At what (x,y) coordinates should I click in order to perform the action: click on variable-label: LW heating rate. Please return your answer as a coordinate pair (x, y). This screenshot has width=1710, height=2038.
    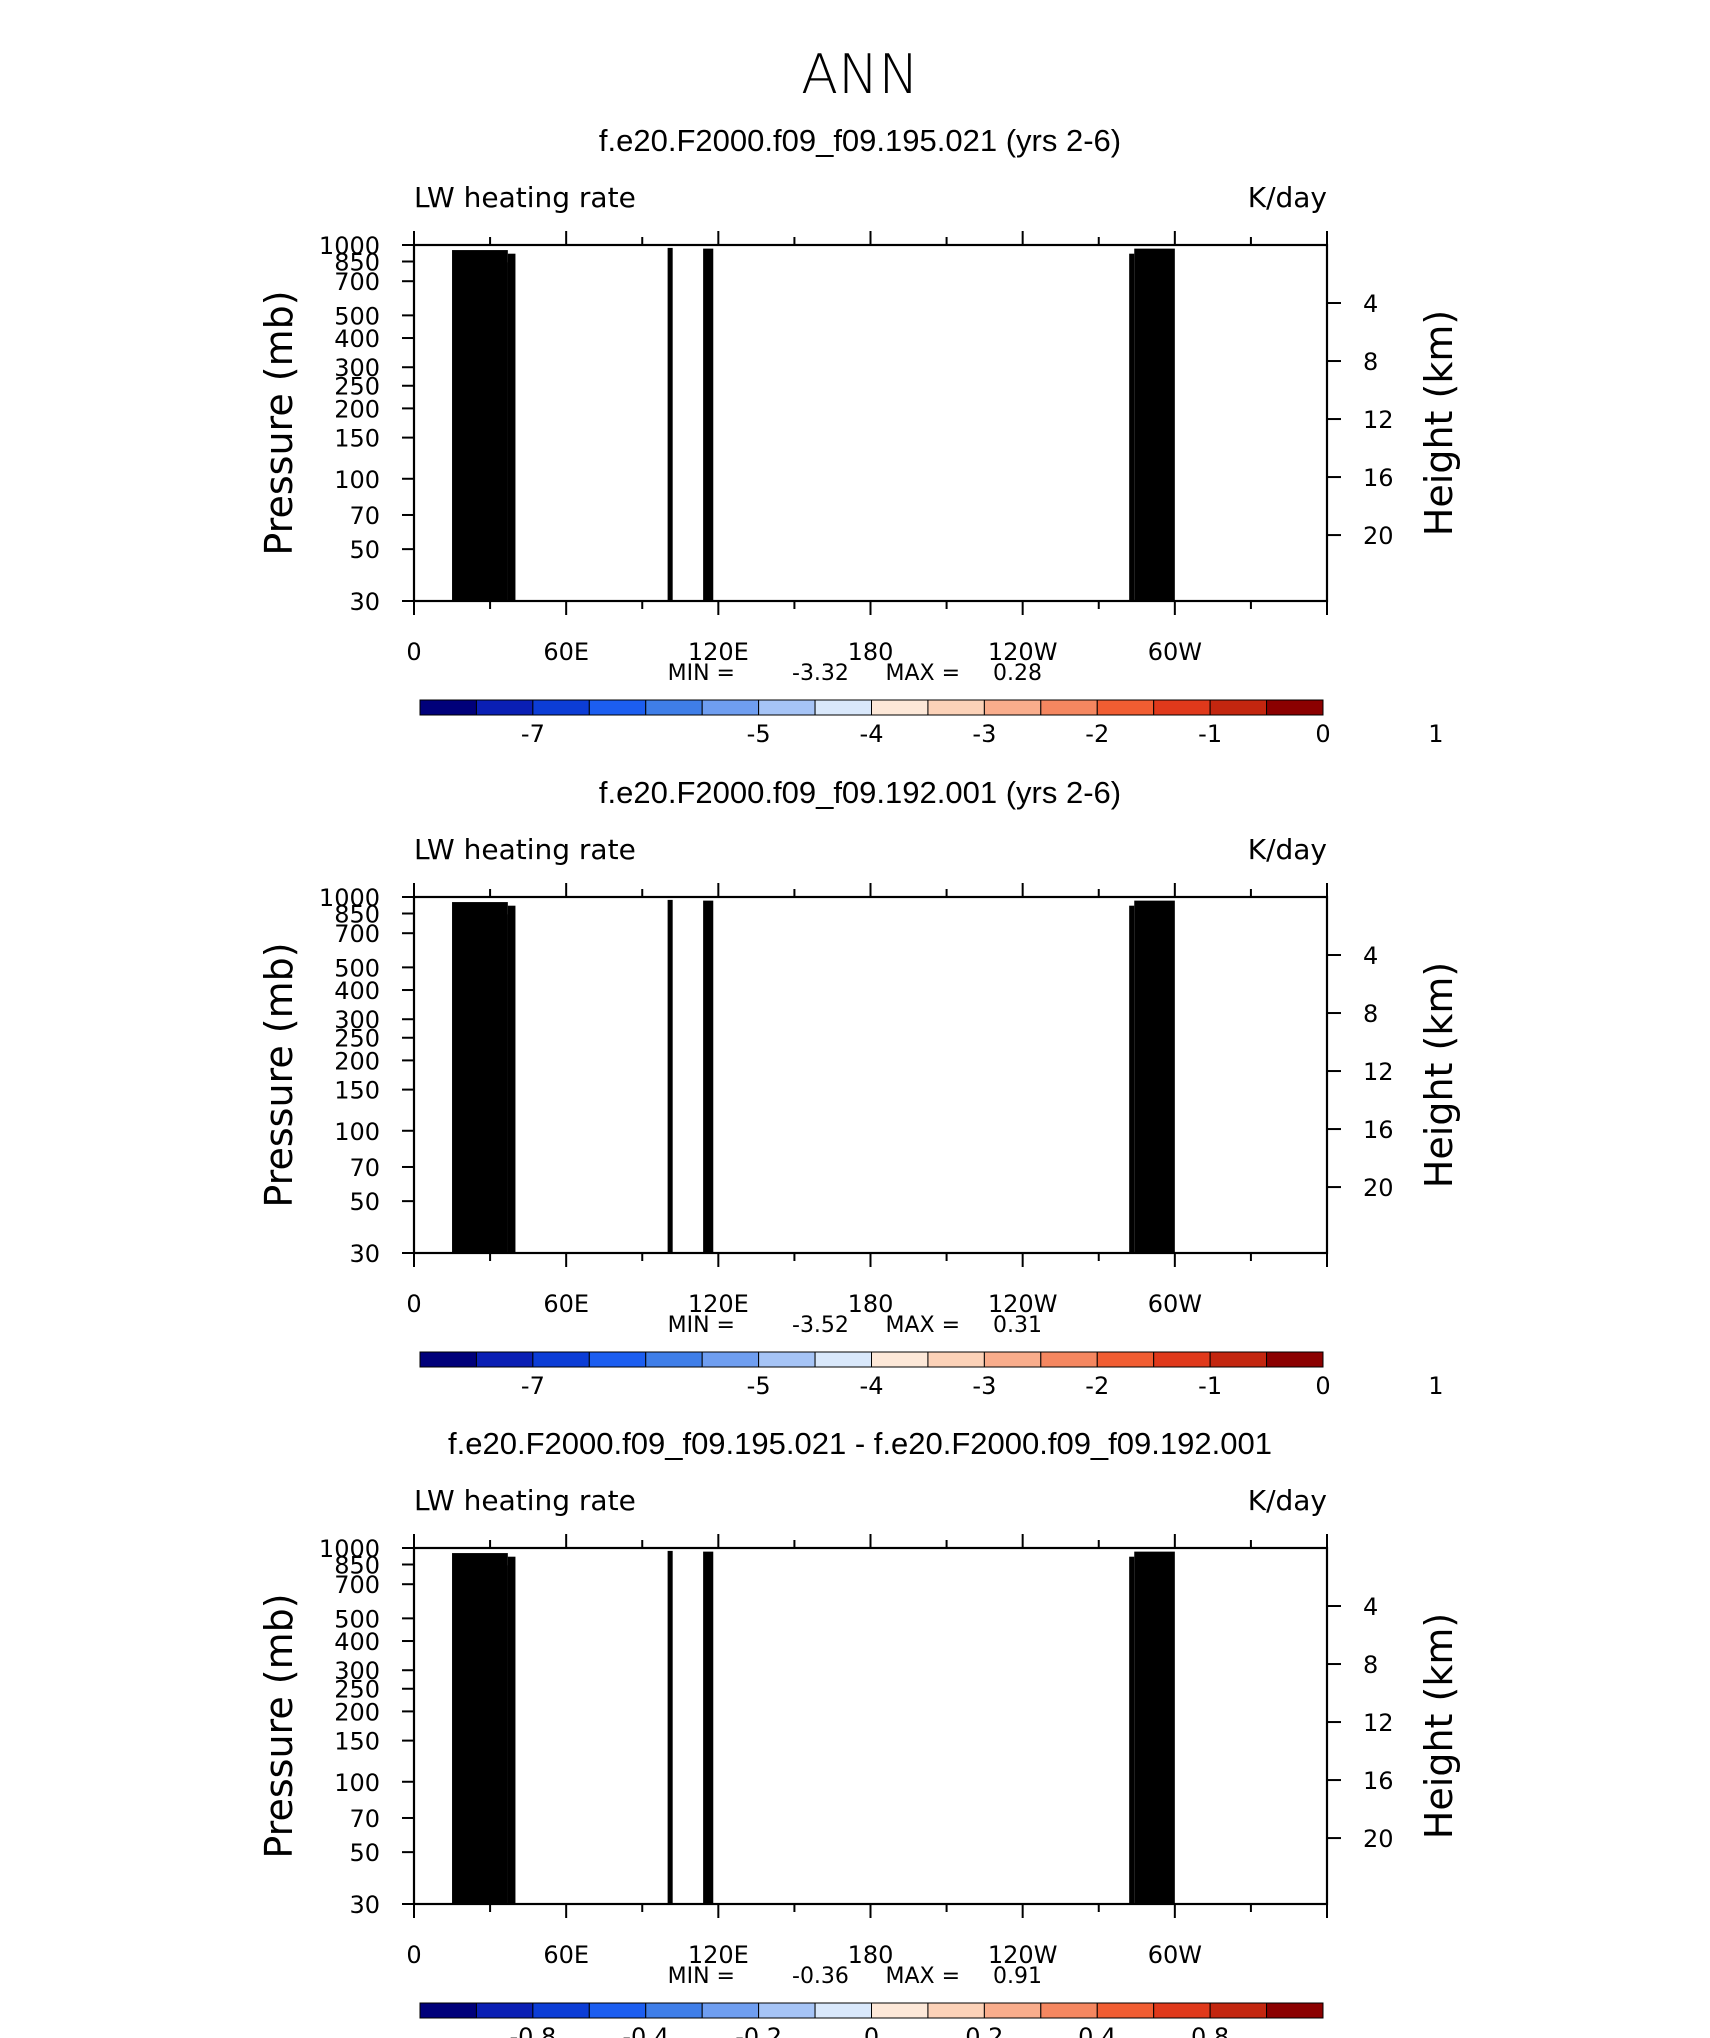
    Looking at the image, I should click on (525, 197).